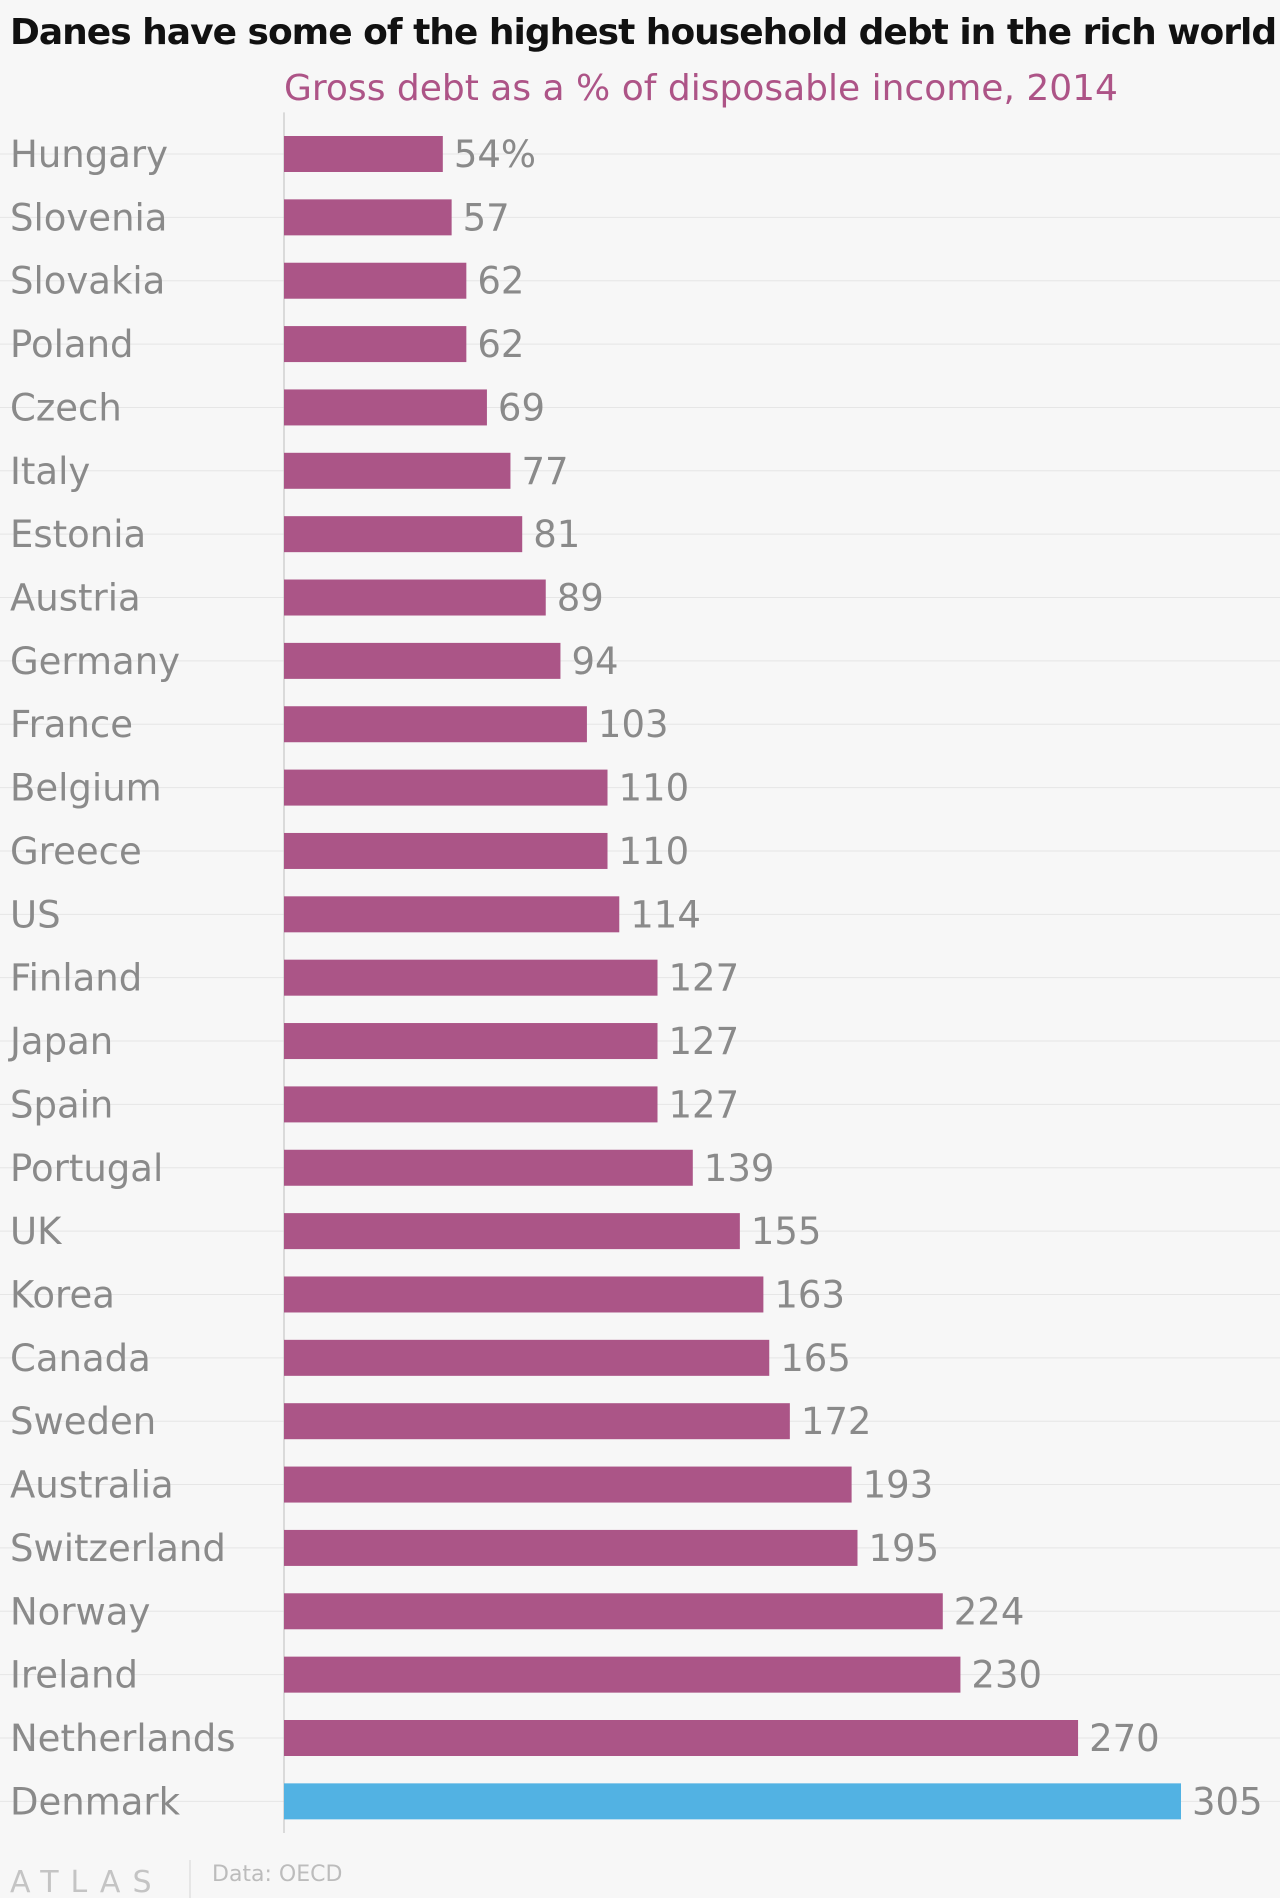 Image resolution: width=1280 pixels, height=1898 pixels. Describe the element at coordinates (809, 1294) in the screenshot. I see `value-label: 163` at that location.